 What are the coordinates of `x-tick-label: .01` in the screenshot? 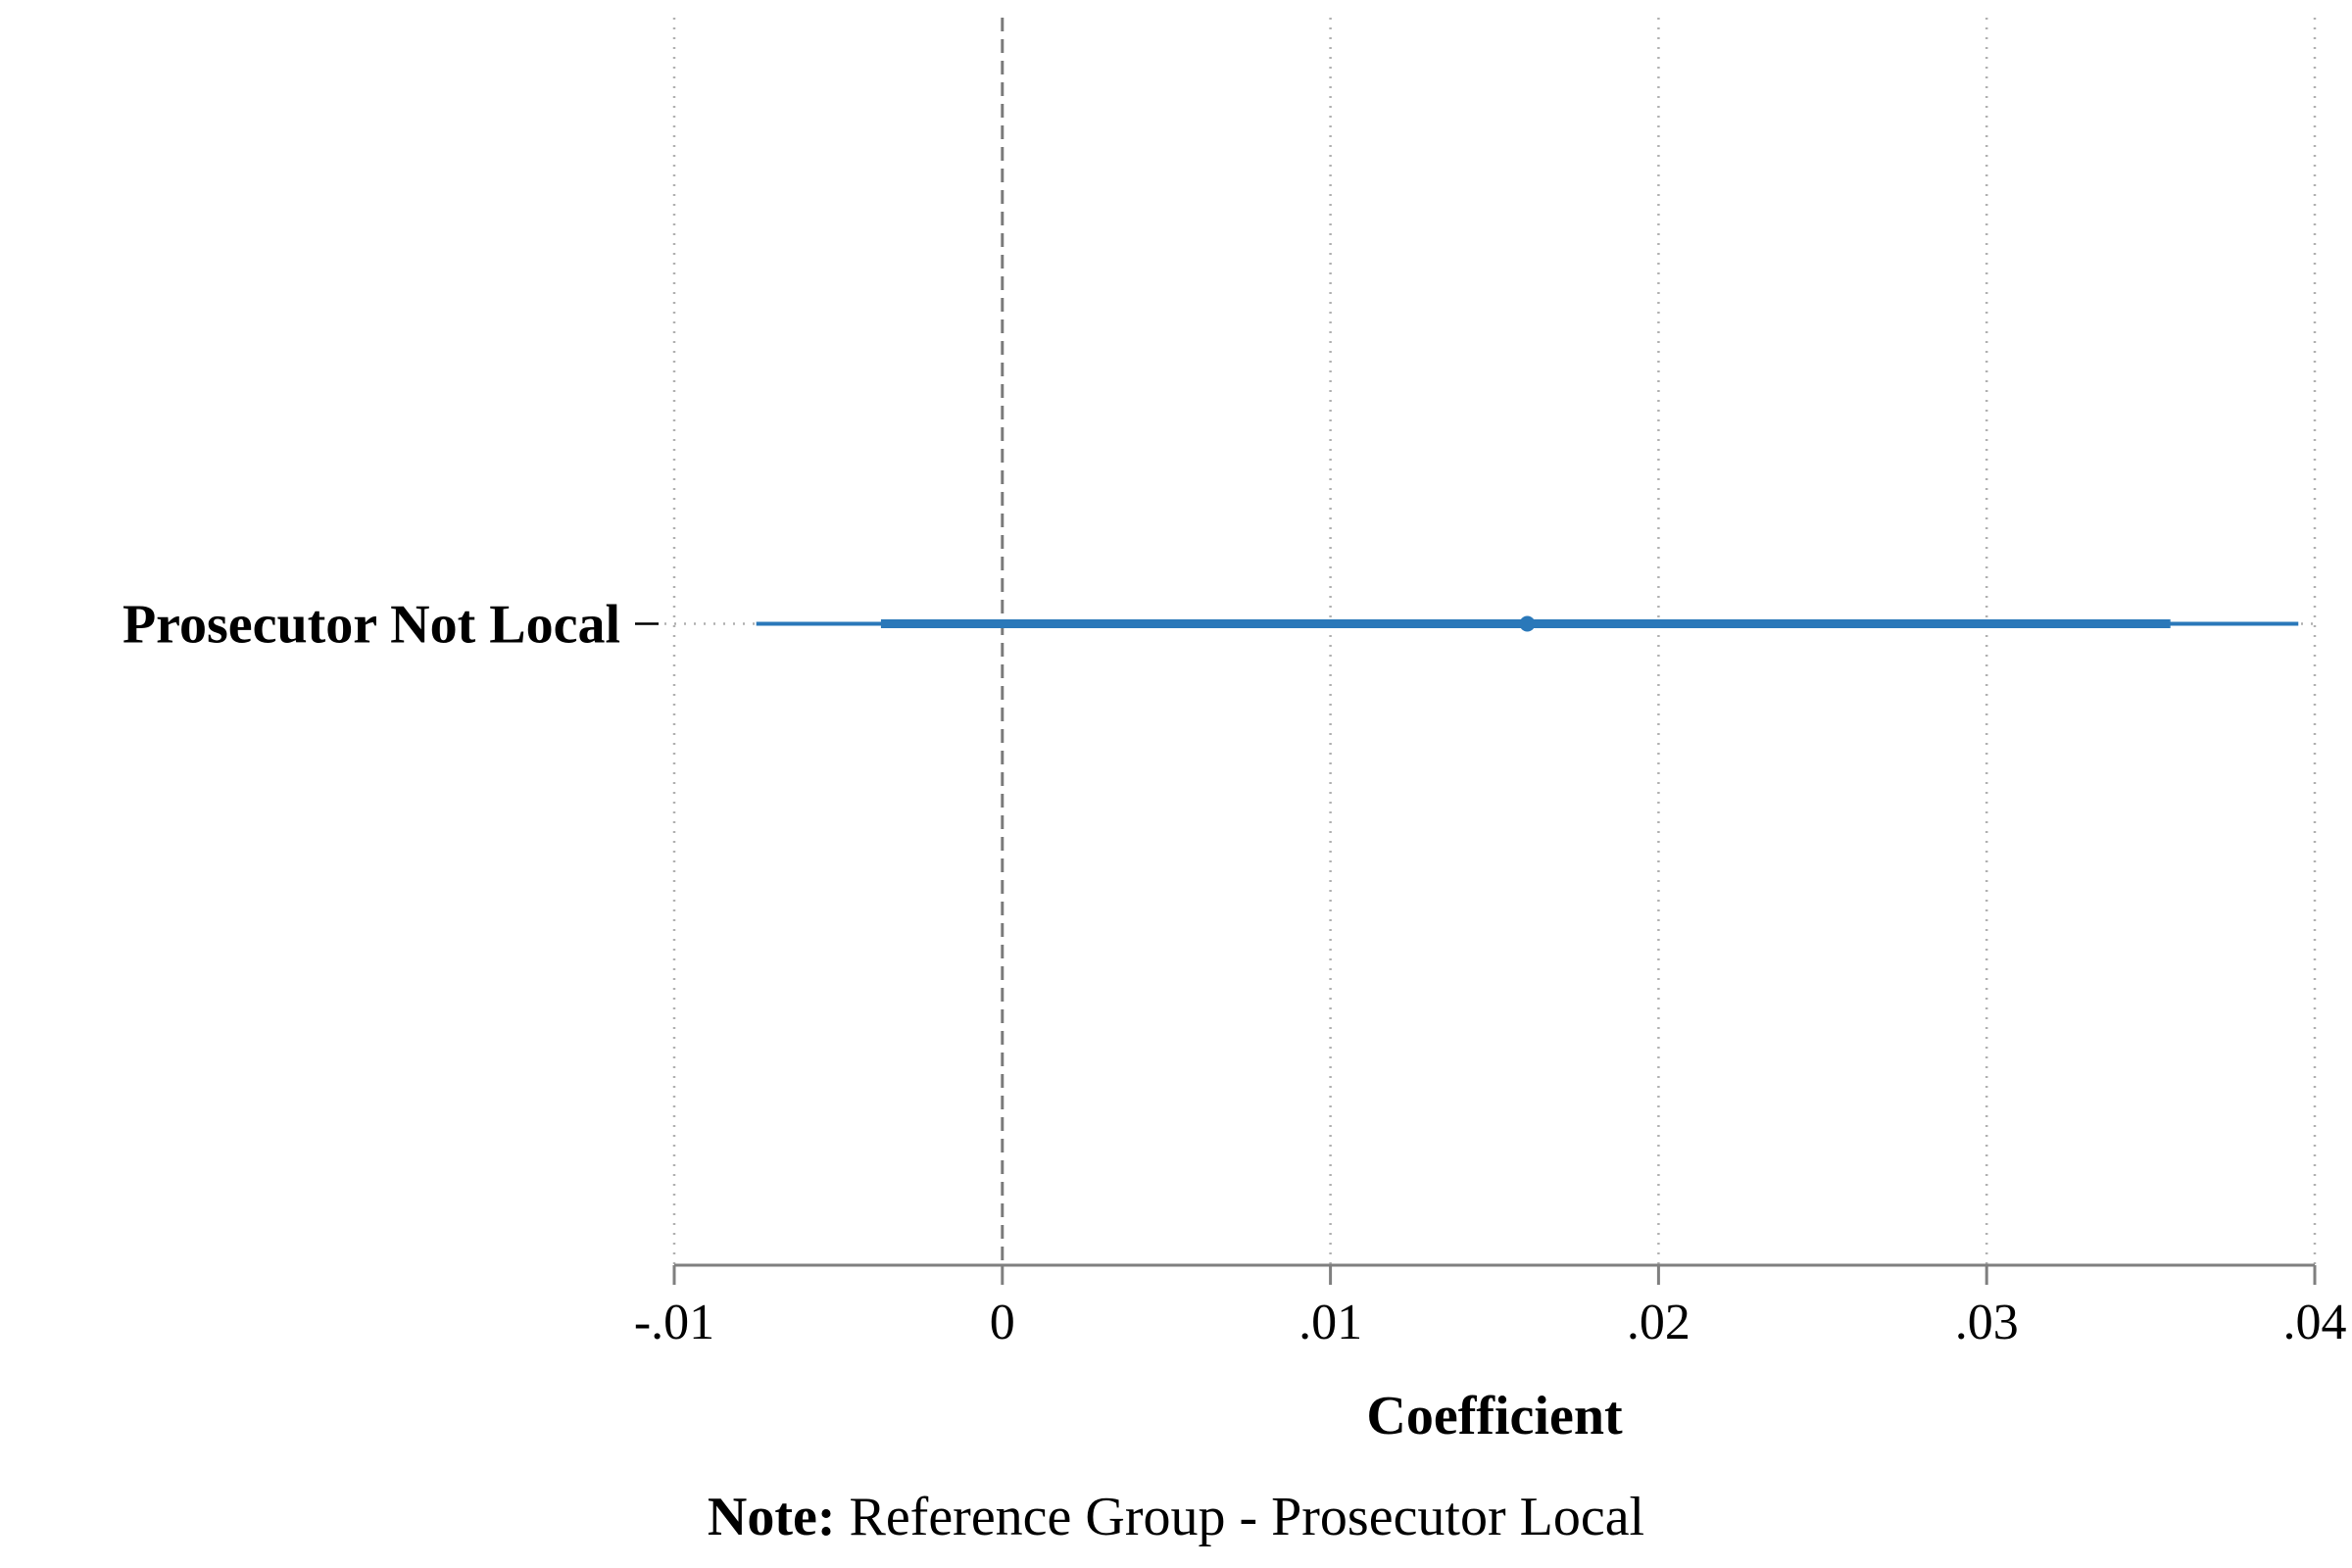 It's located at (1330, 1322).